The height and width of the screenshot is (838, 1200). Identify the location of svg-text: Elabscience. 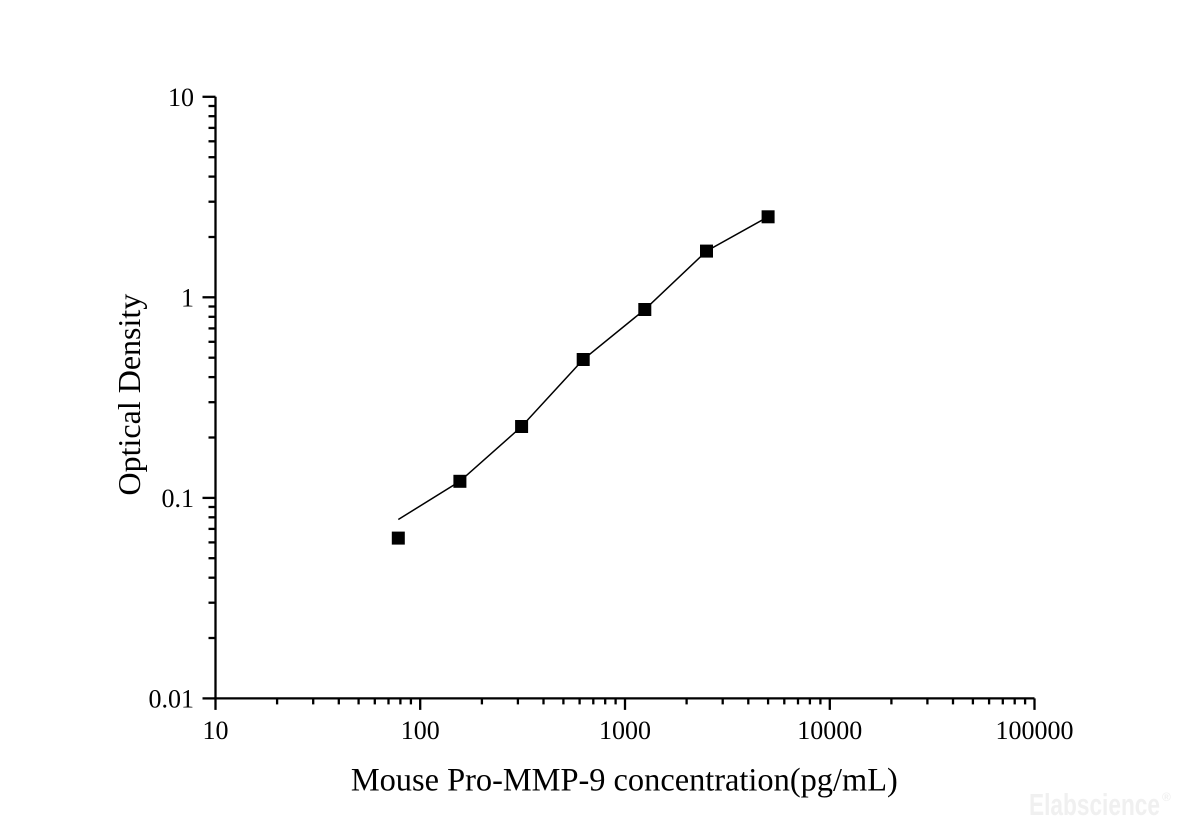
(1094, 804).